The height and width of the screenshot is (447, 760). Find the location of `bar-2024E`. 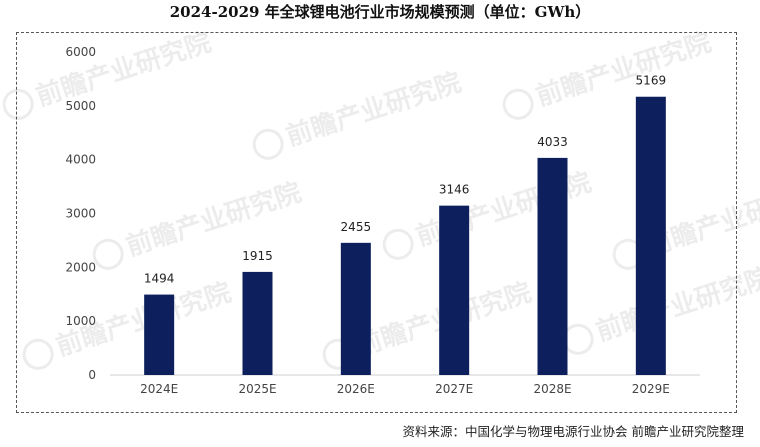

bar-2024E is located at coordinates (159, 334).